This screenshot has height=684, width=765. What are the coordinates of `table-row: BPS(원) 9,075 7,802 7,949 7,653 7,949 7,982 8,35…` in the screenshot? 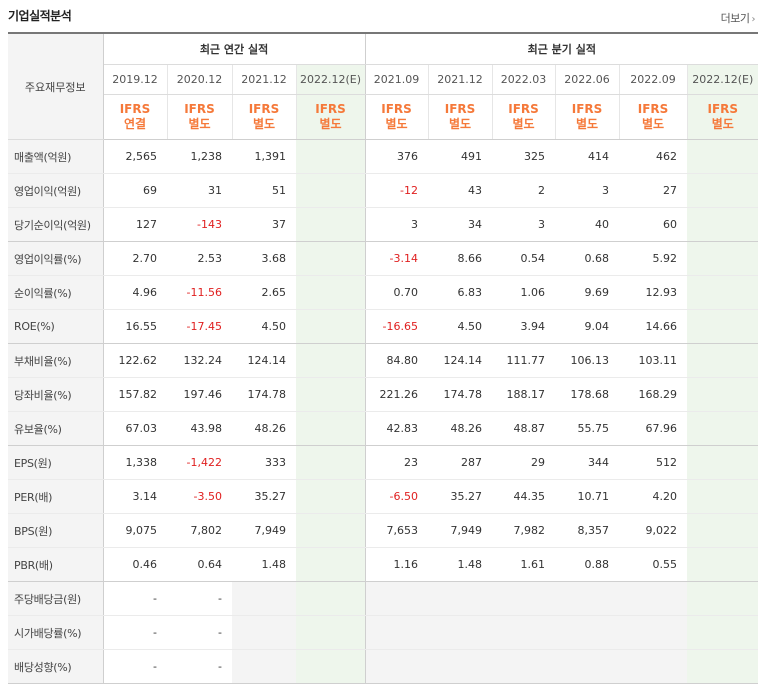 It's located at (383, 530).